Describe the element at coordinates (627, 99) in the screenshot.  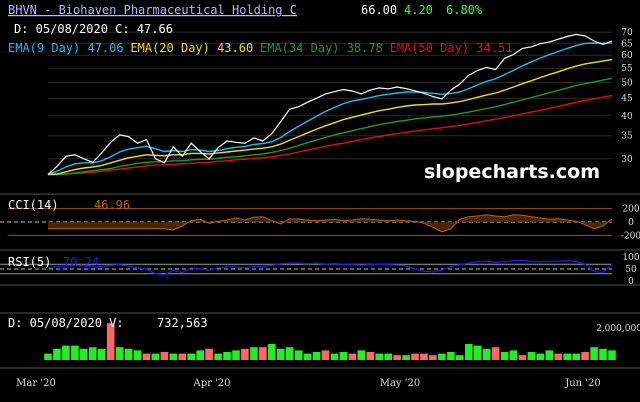
I see `price-tick-label: 45` at that location.